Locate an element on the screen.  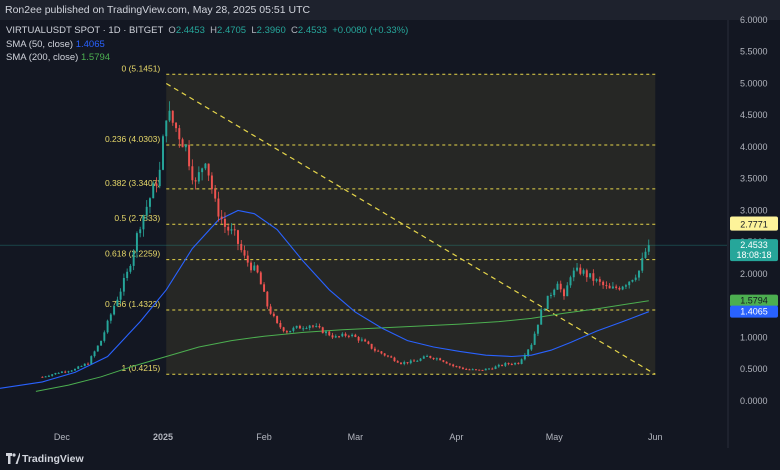
fib-level-label: 0 (5.1451) is located at coordinates (141, 68).